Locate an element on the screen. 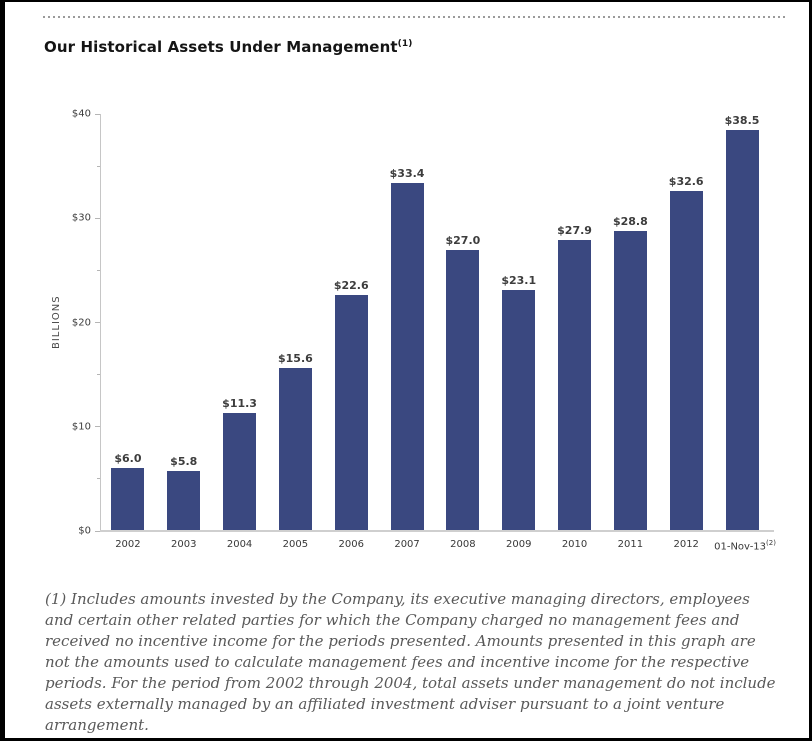  bar-value-label: $23.1 is located at coordinates (519, 281).